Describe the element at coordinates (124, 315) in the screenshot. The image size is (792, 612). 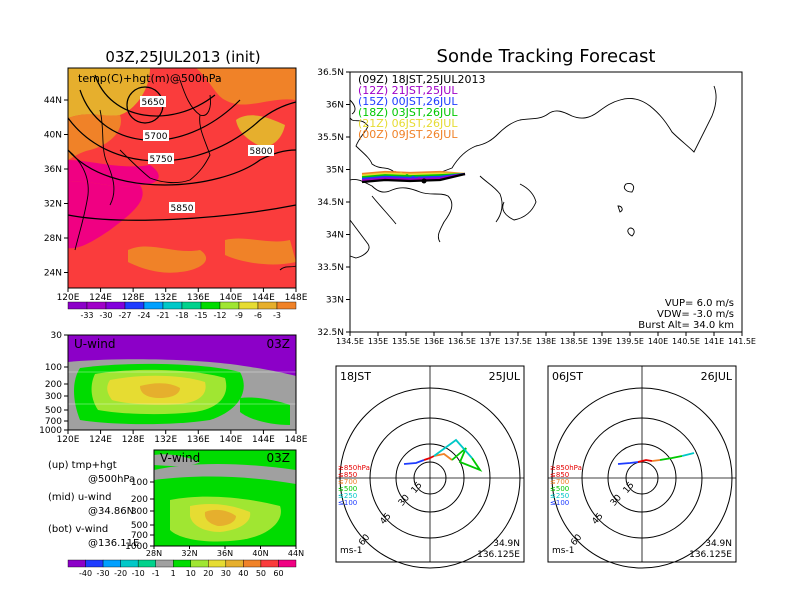
I see `temp-colorbar-label: -27` at that location.